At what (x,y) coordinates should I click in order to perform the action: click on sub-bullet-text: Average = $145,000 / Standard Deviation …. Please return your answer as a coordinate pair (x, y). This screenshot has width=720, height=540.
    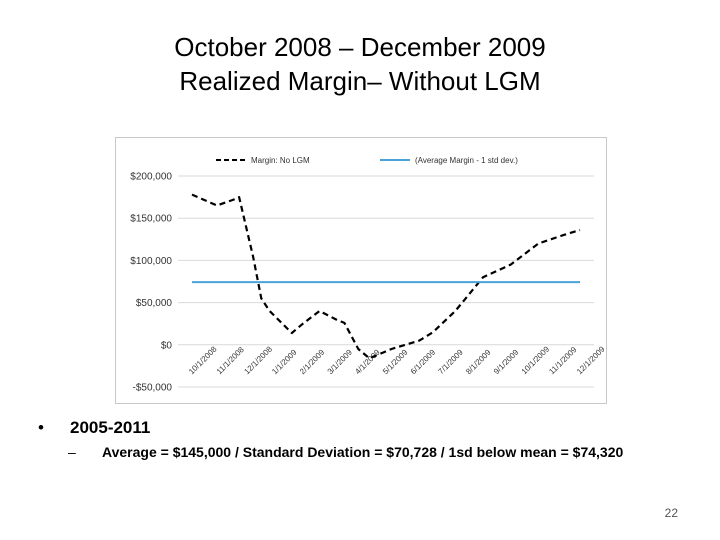
    Looking at the image, I should click on (363, 452).